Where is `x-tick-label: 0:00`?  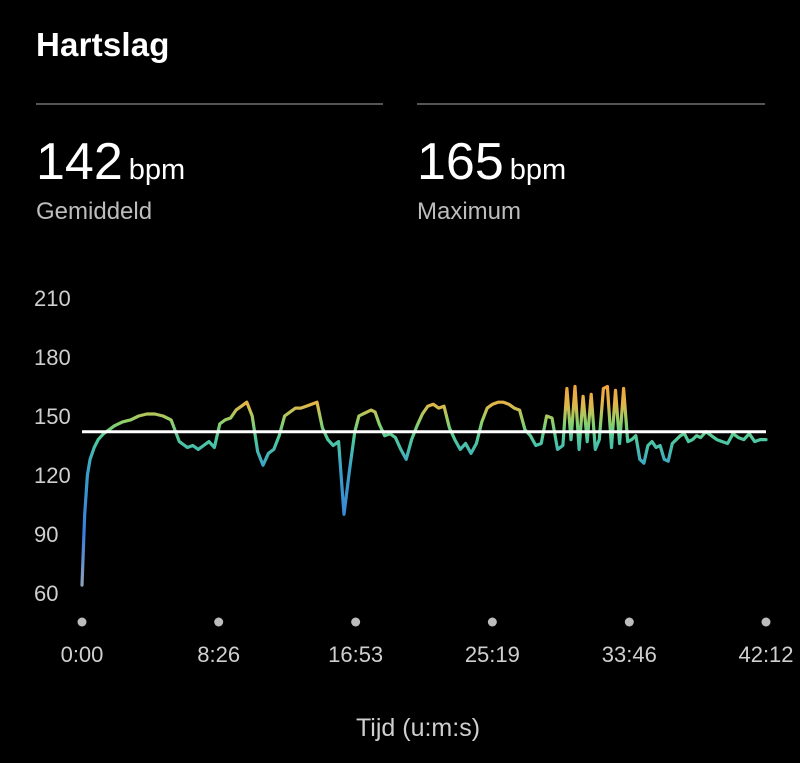 x-tick-label: 0:00 is located at coordinates (82, 654).